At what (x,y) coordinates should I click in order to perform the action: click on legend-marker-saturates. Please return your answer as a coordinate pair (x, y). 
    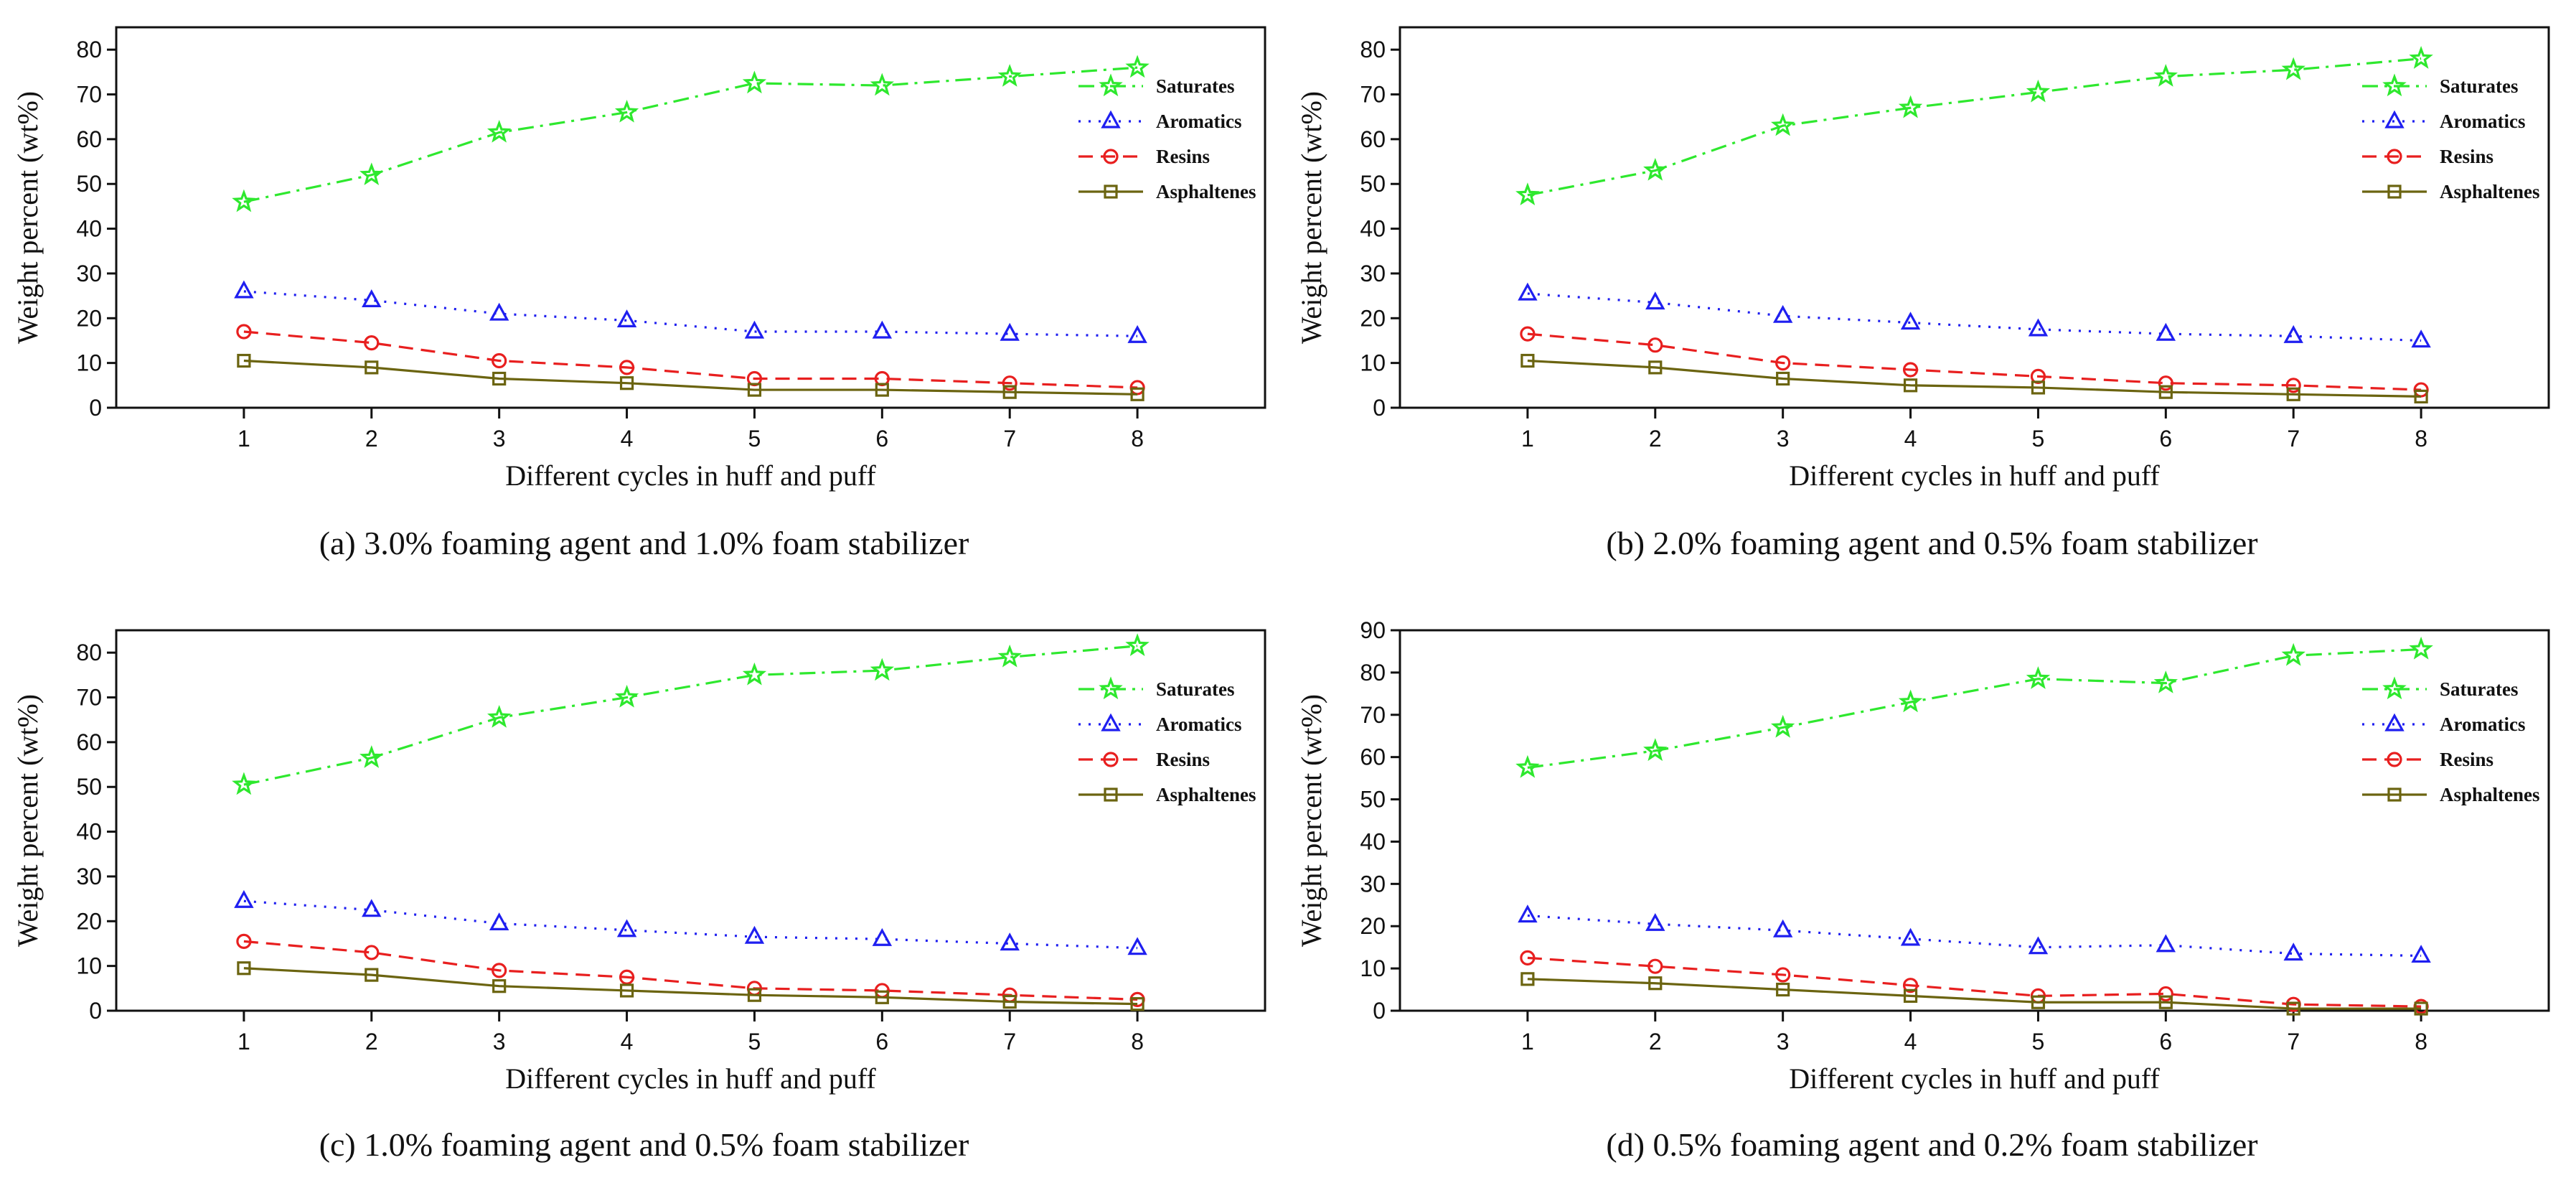
    Looking at the image, I should click on (2394, 85).